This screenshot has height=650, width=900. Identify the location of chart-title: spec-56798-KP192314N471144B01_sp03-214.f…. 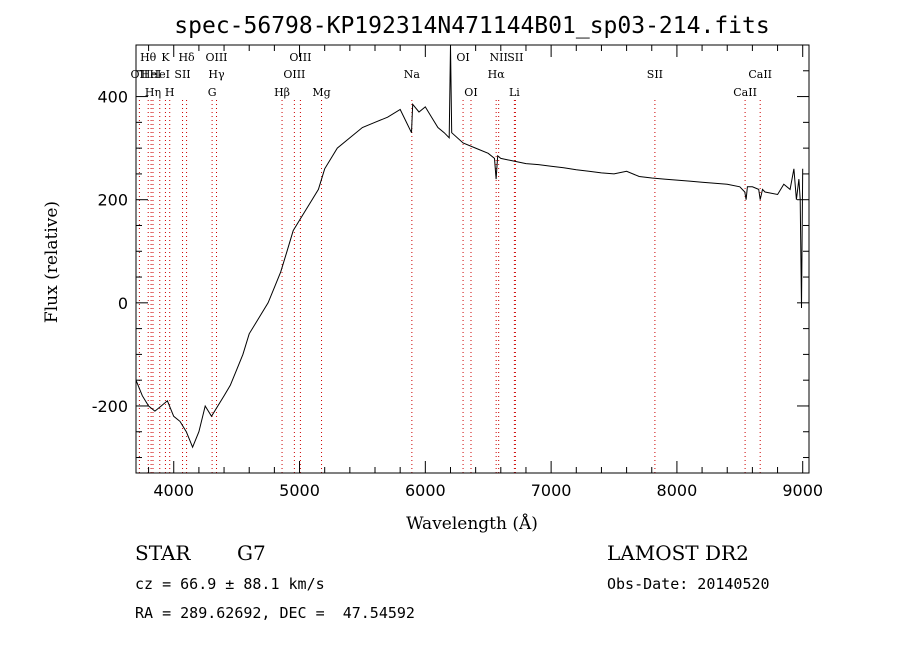
(471, 26).